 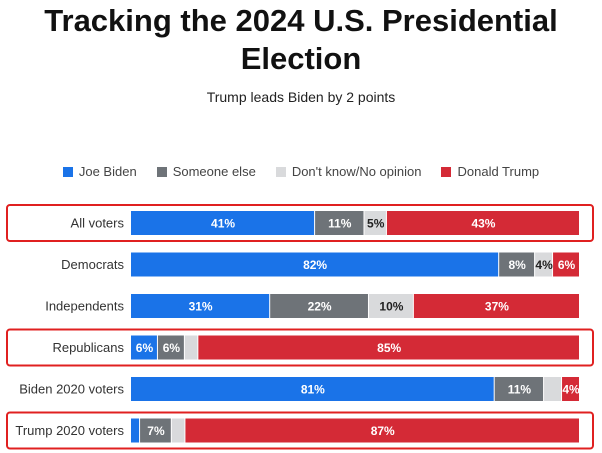 What do you see at coordinates (107, 171) in the screenshot?
I see `legend-label: Joe Biden` at bounding box center [107, 171].